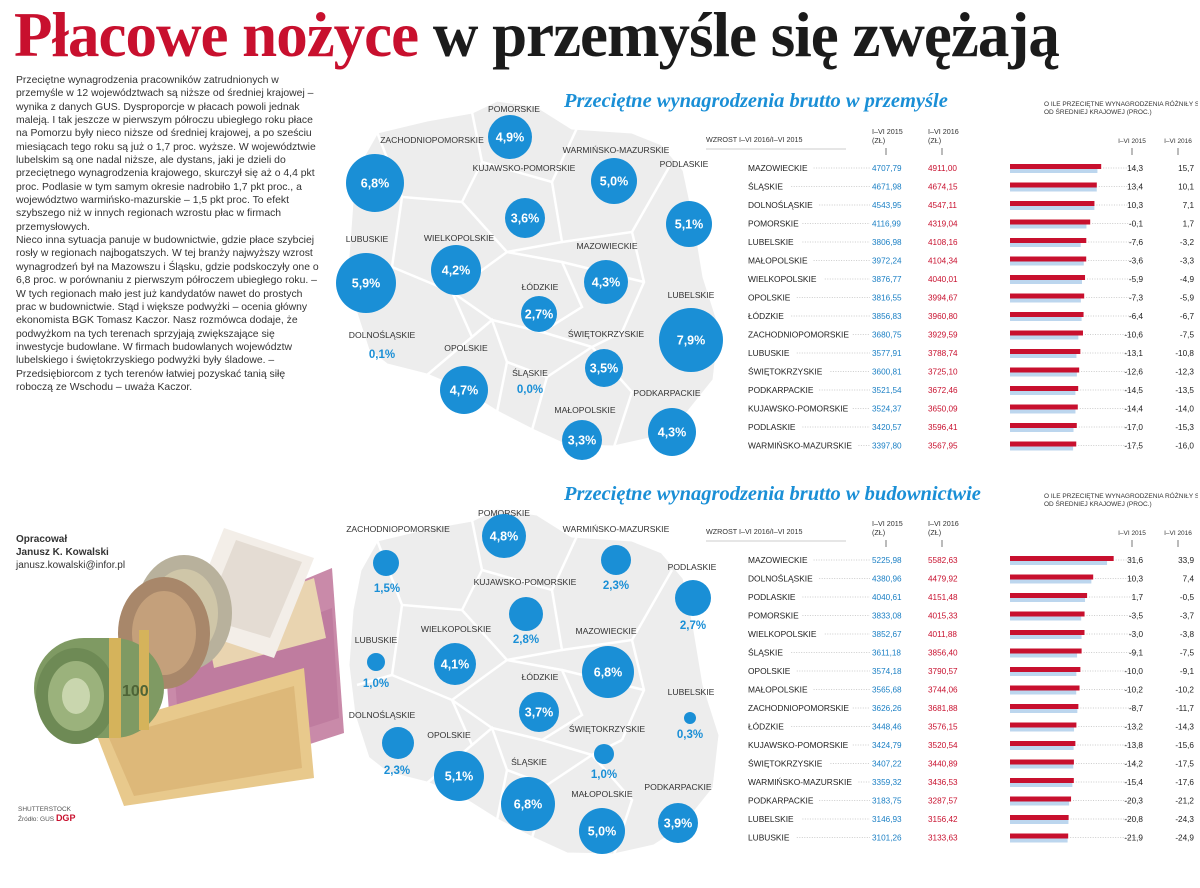 This screenshot has width=1200, height=888. What do you see at coordinates (540, 677) in the screenshot?
I see `region-label: ŁÓDZKIE` at bounding box center [540, 677].